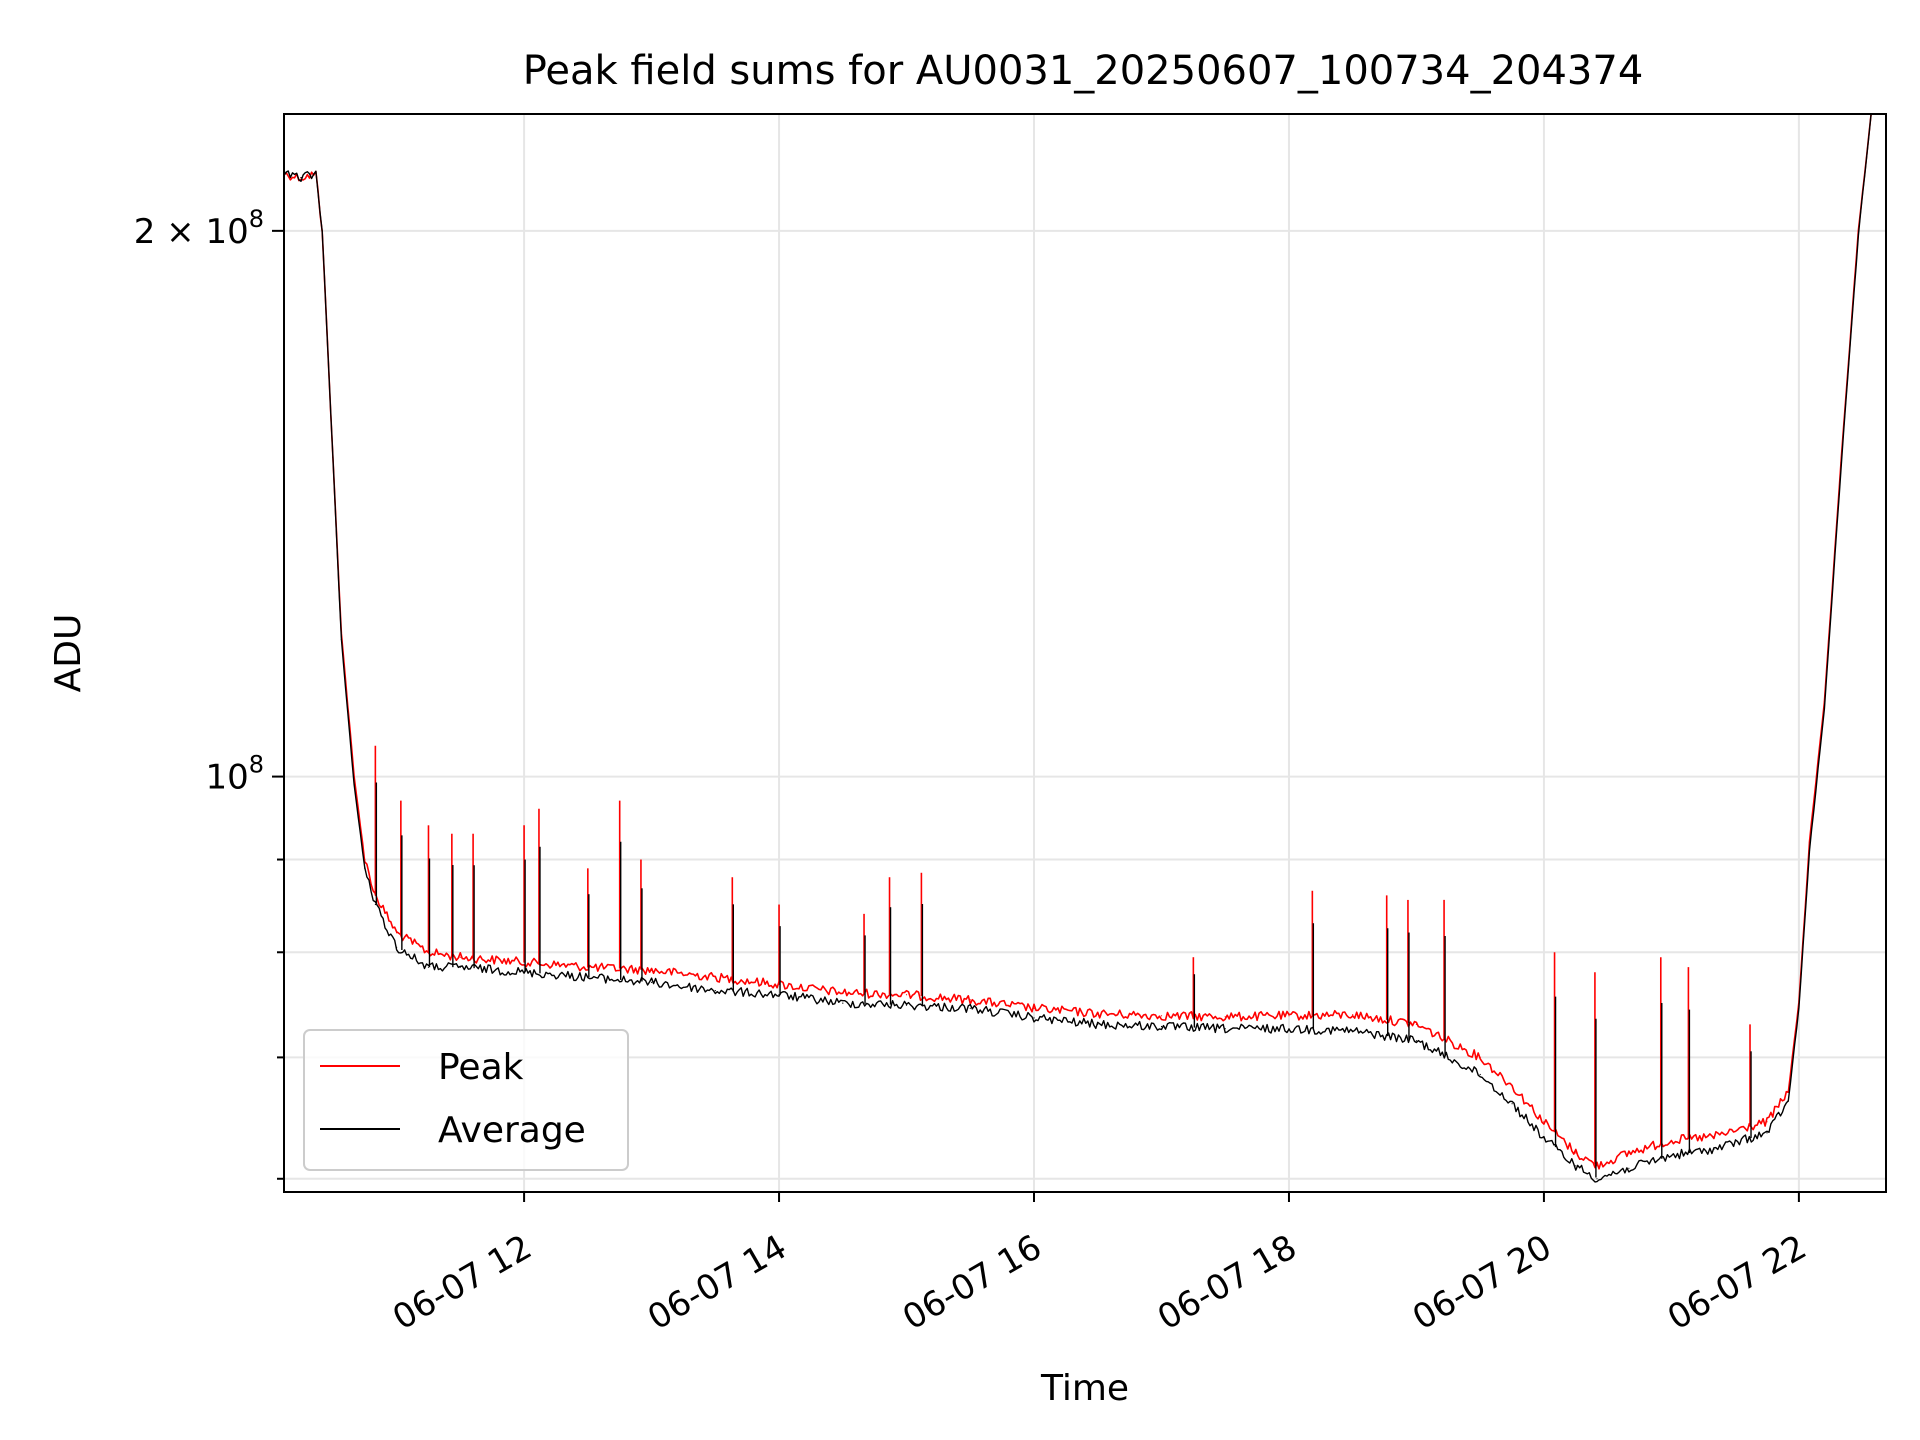  I want to click on y-tick-label: 2 × 10⁸, so click(199, 228).